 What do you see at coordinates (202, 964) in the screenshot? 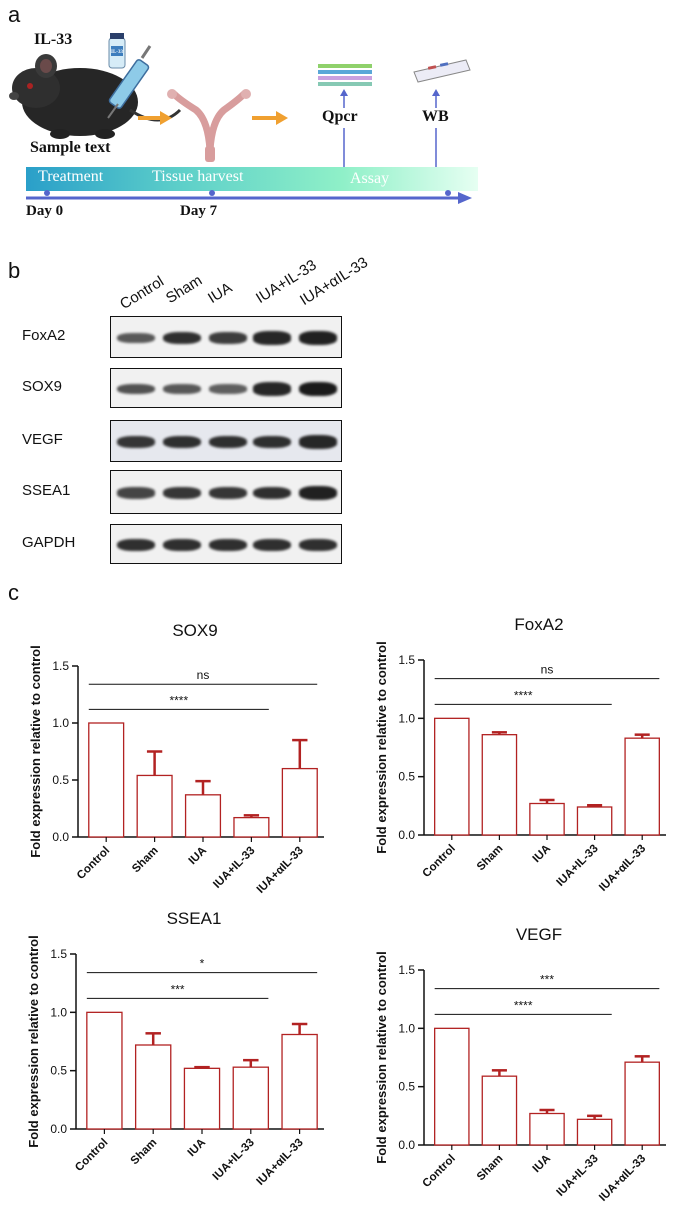
I see `significance-label: *` at bounding box center [202, 964].